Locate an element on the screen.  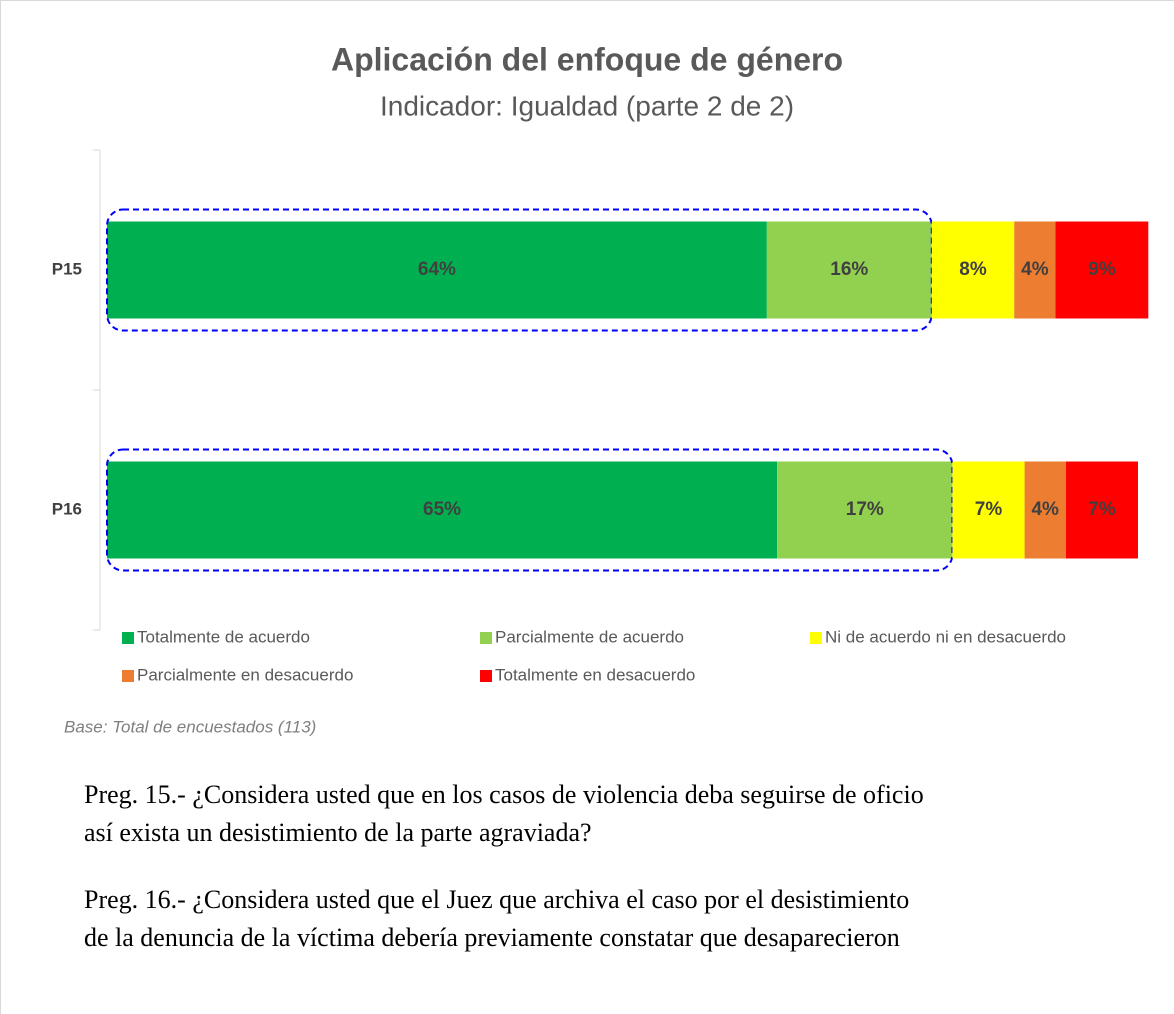
value-label: 9% is located at coordinates (1102, 269).